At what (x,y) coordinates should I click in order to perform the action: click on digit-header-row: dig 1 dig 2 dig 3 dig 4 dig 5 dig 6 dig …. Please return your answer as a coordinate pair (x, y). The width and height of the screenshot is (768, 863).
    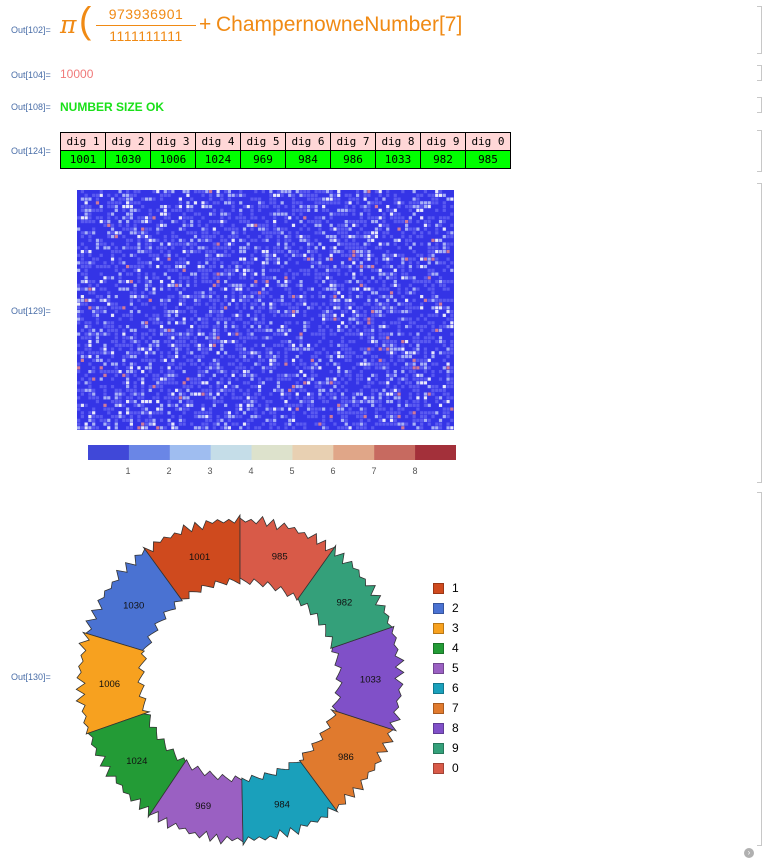
    Looking at the image, I should click on (285, 141).